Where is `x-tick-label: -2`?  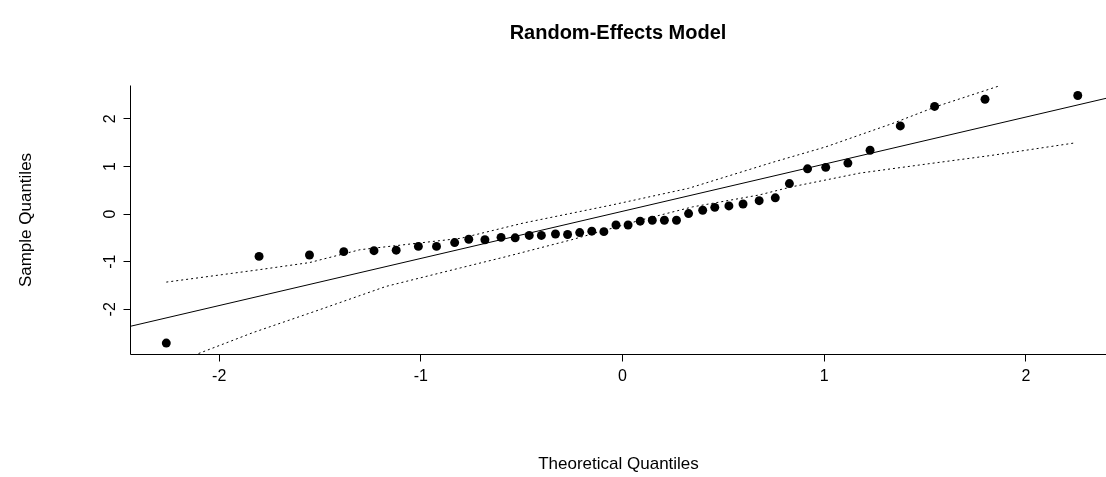
x-tick-label: -2 is located at coordinates (219, 375).